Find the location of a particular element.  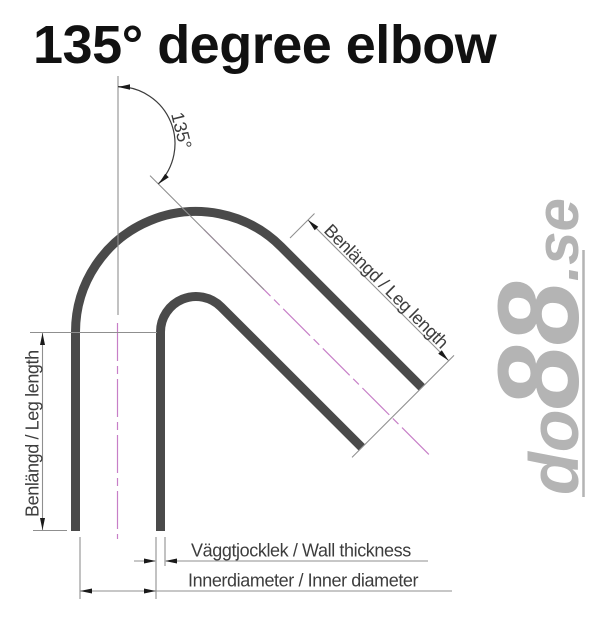

diagonal-dim-arrow-start is located at coordinates (313, 225).